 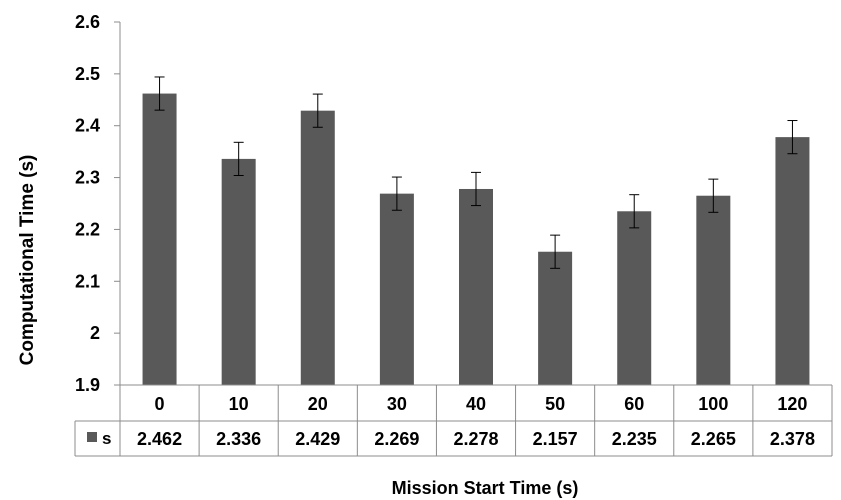 I want to click on x-tick-label: 100, so click(x=713, y=404).